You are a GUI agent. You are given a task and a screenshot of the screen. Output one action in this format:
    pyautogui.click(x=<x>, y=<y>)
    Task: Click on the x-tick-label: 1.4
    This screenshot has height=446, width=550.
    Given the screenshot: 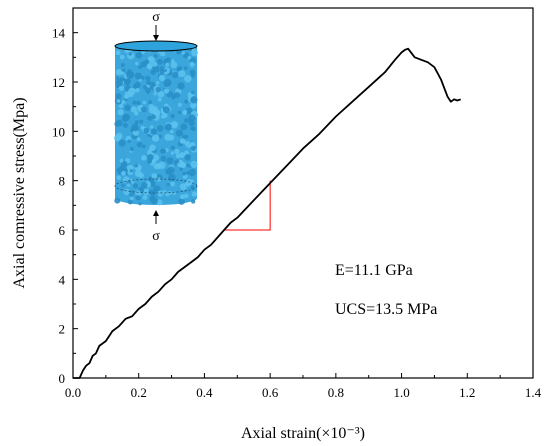 What is the action you would take?
    pyautogui.click(x=533, y=392)
    